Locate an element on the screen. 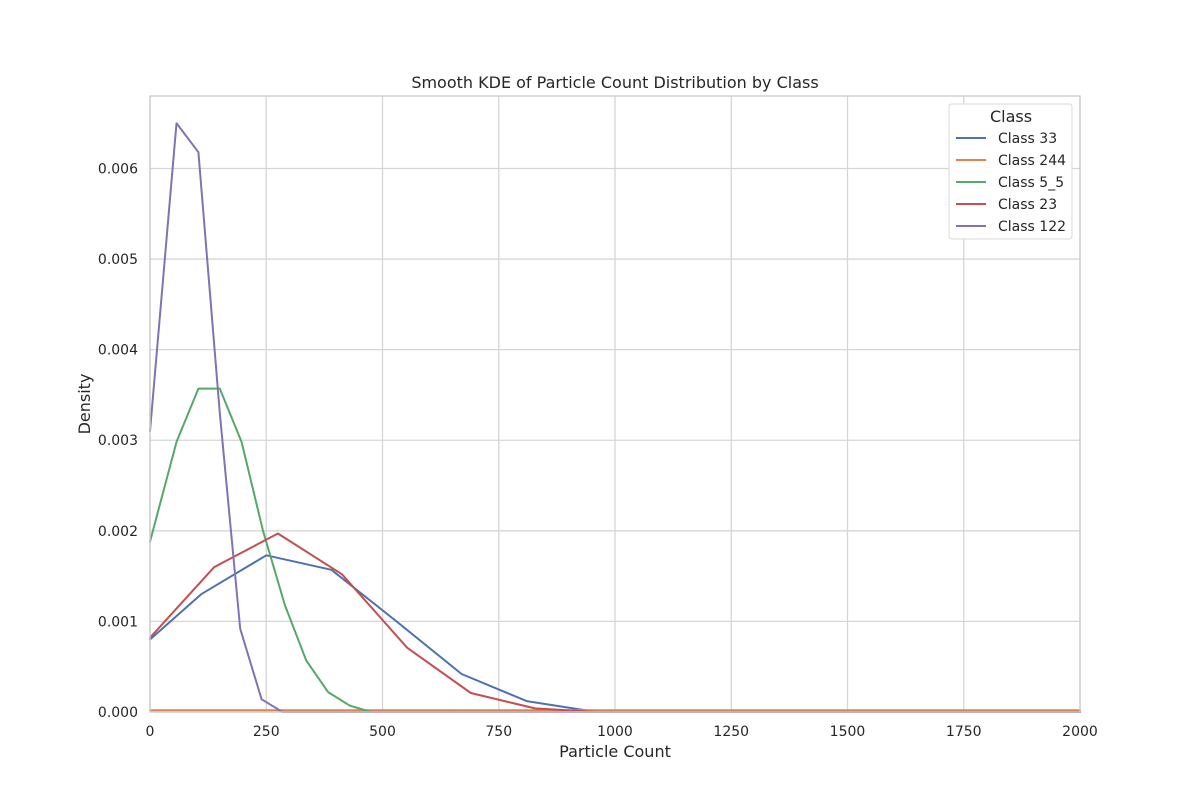 The image size is (1200, 800). x-tick-label: 1000 is located at coordinates (615, 732).